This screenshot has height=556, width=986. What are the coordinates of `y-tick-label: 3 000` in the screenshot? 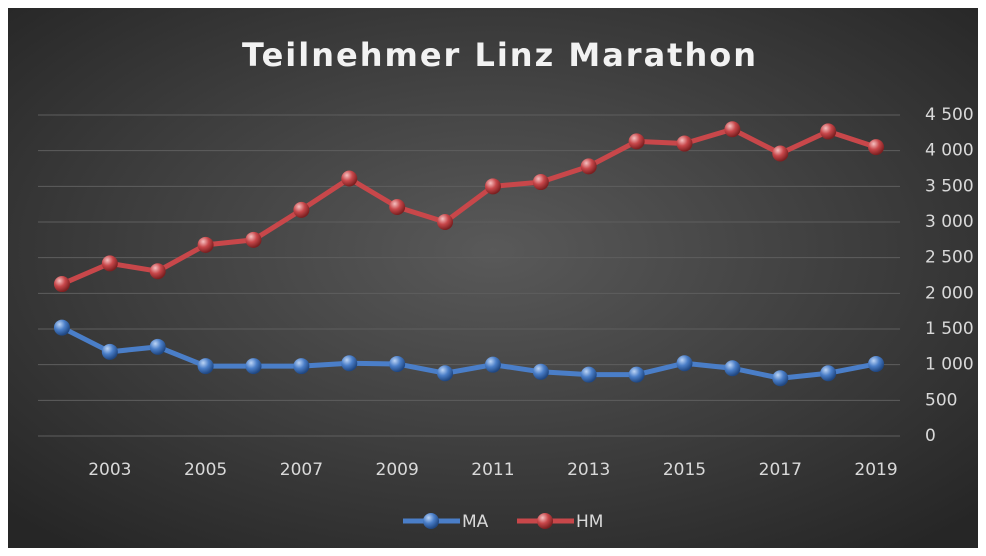 It's located at (949, 222).